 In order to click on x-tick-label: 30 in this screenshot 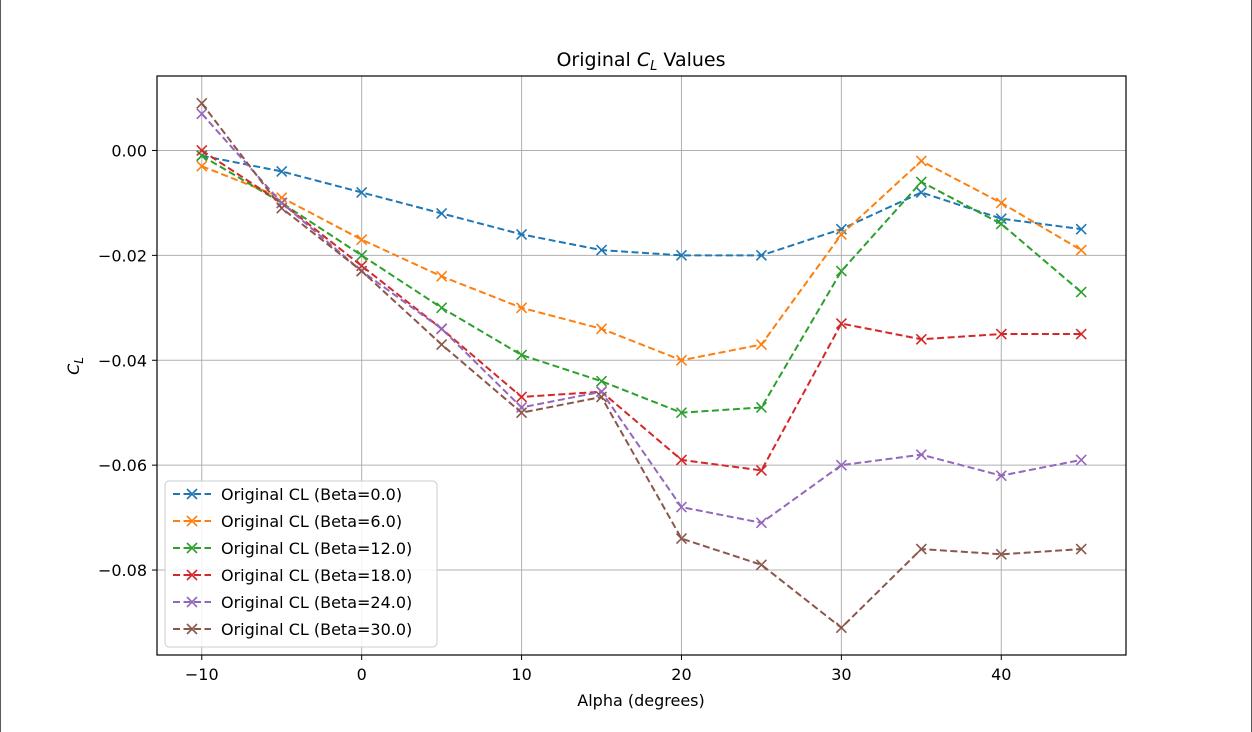, I will do `click(841, 674)`.